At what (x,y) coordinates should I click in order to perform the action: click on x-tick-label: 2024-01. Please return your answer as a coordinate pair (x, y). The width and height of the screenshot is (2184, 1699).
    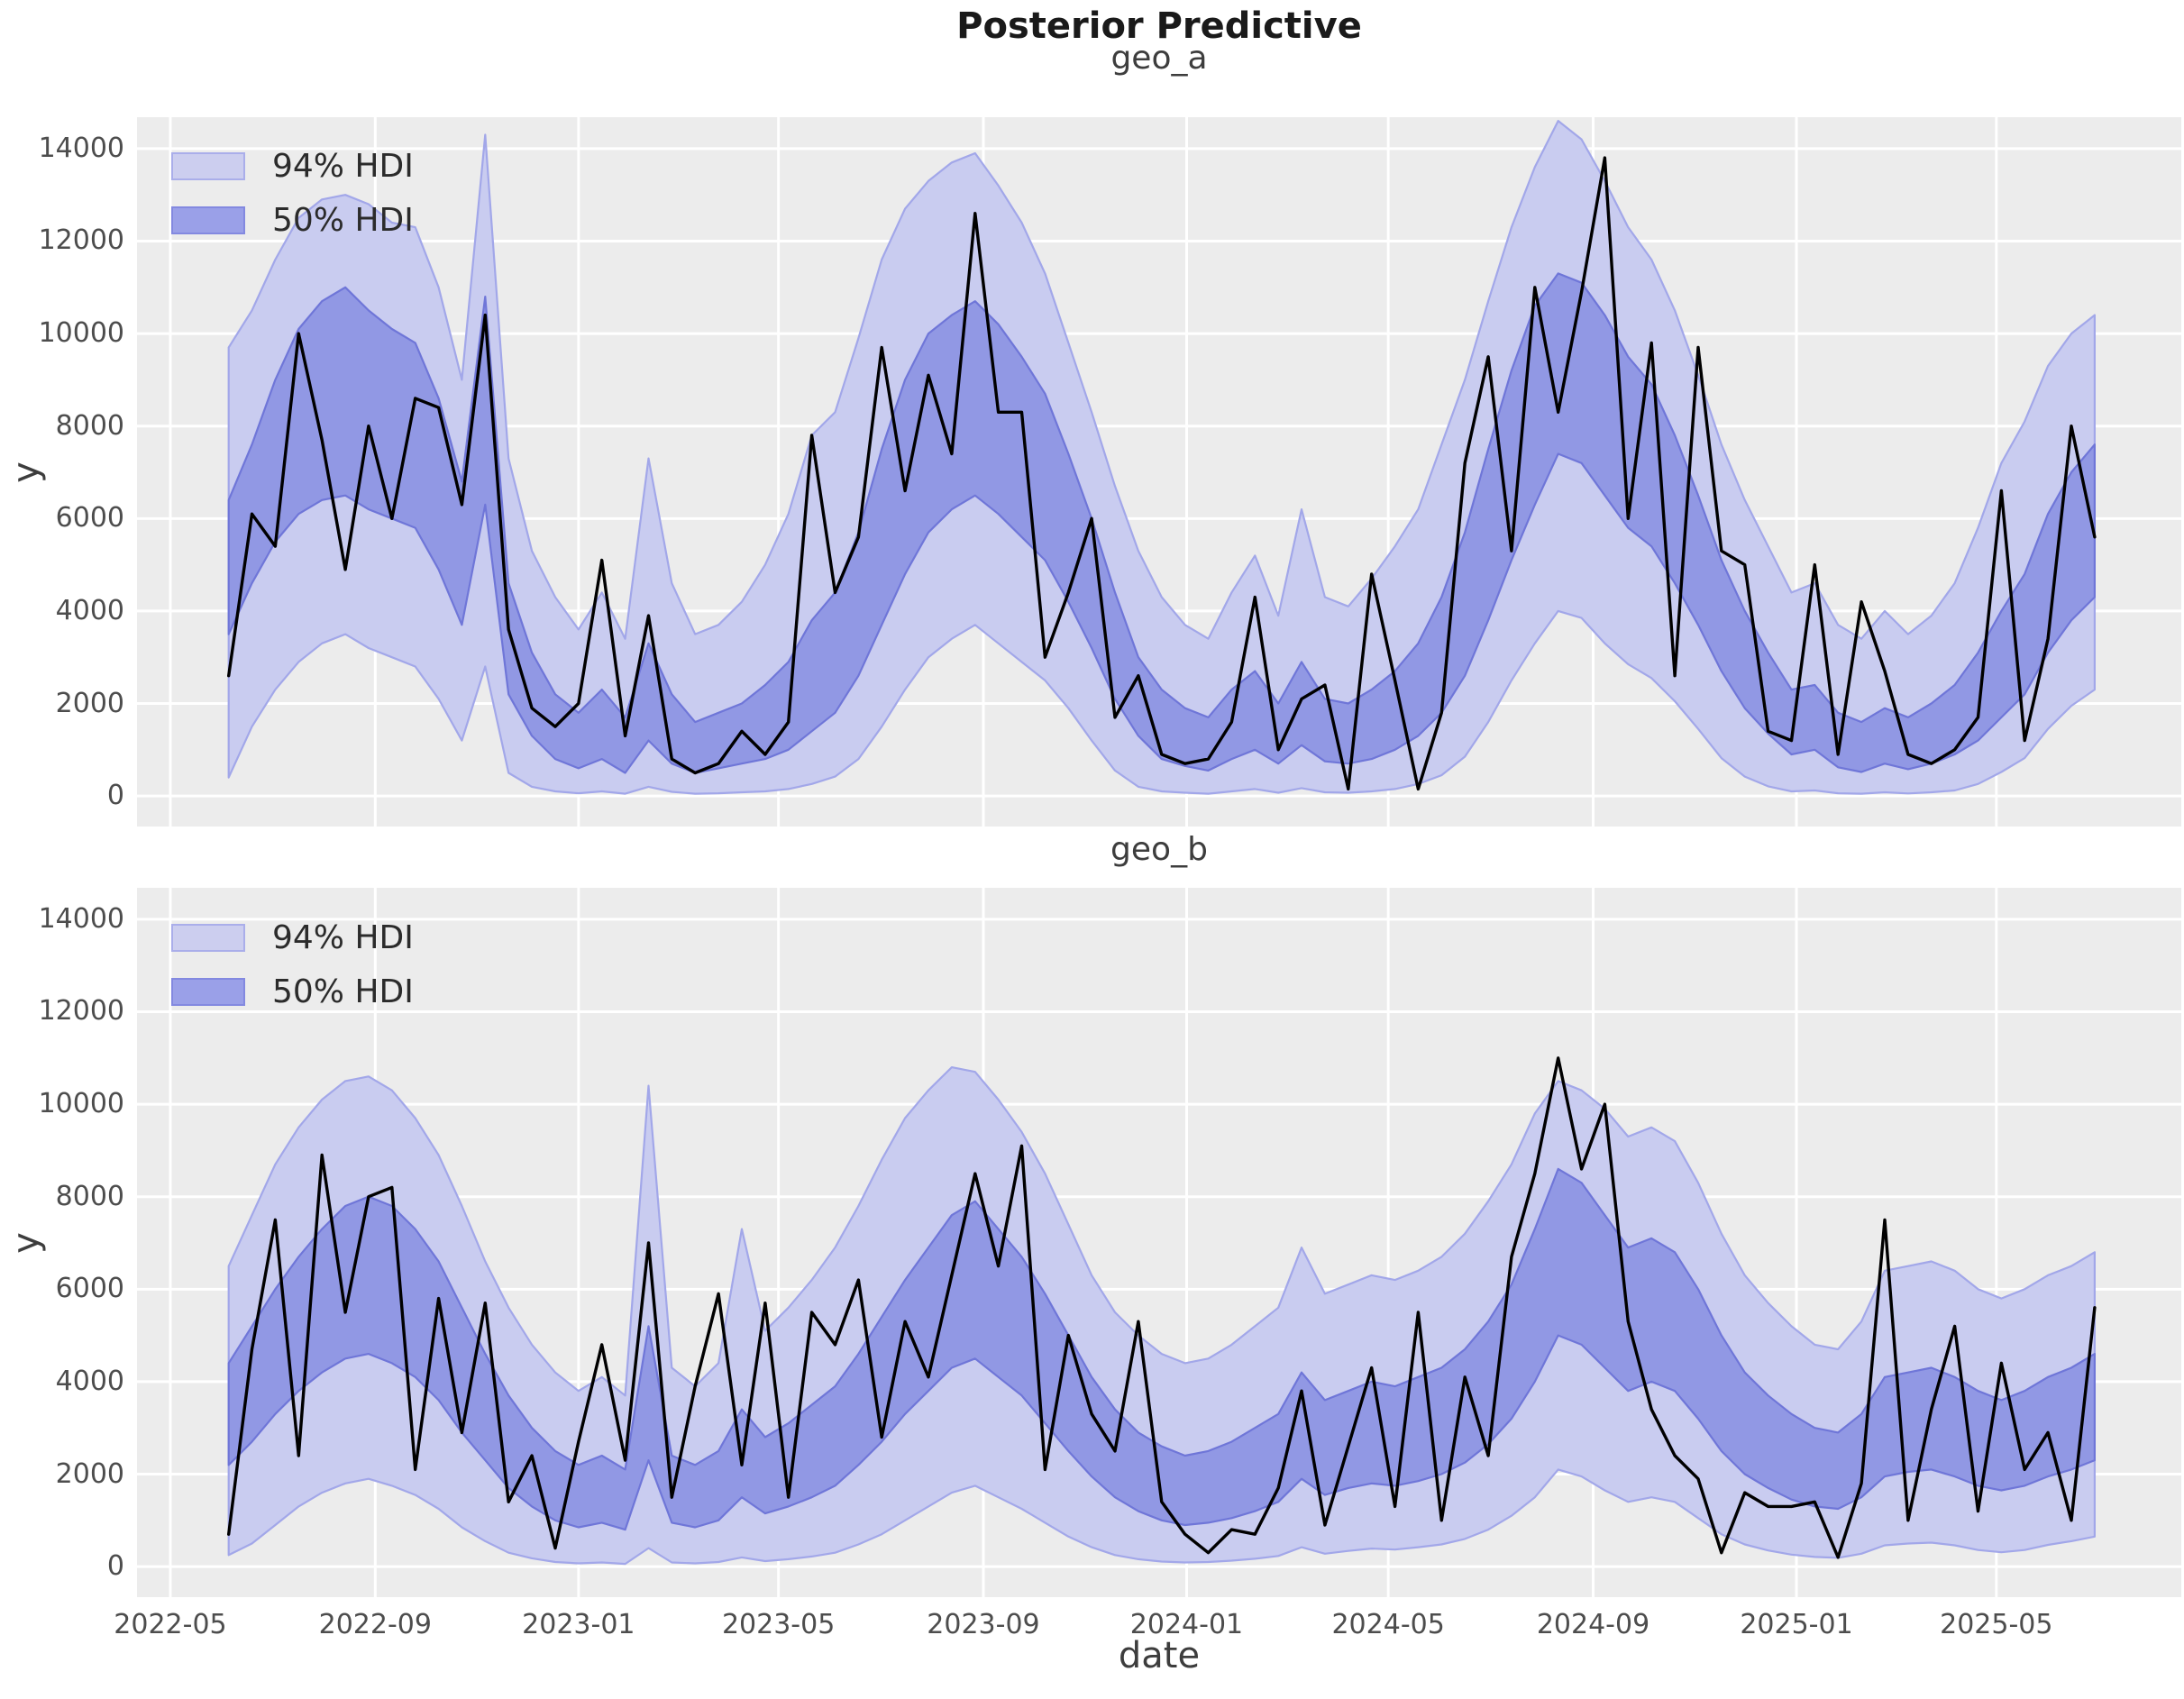
    Looking at the image, I should click on (1186, 1625).